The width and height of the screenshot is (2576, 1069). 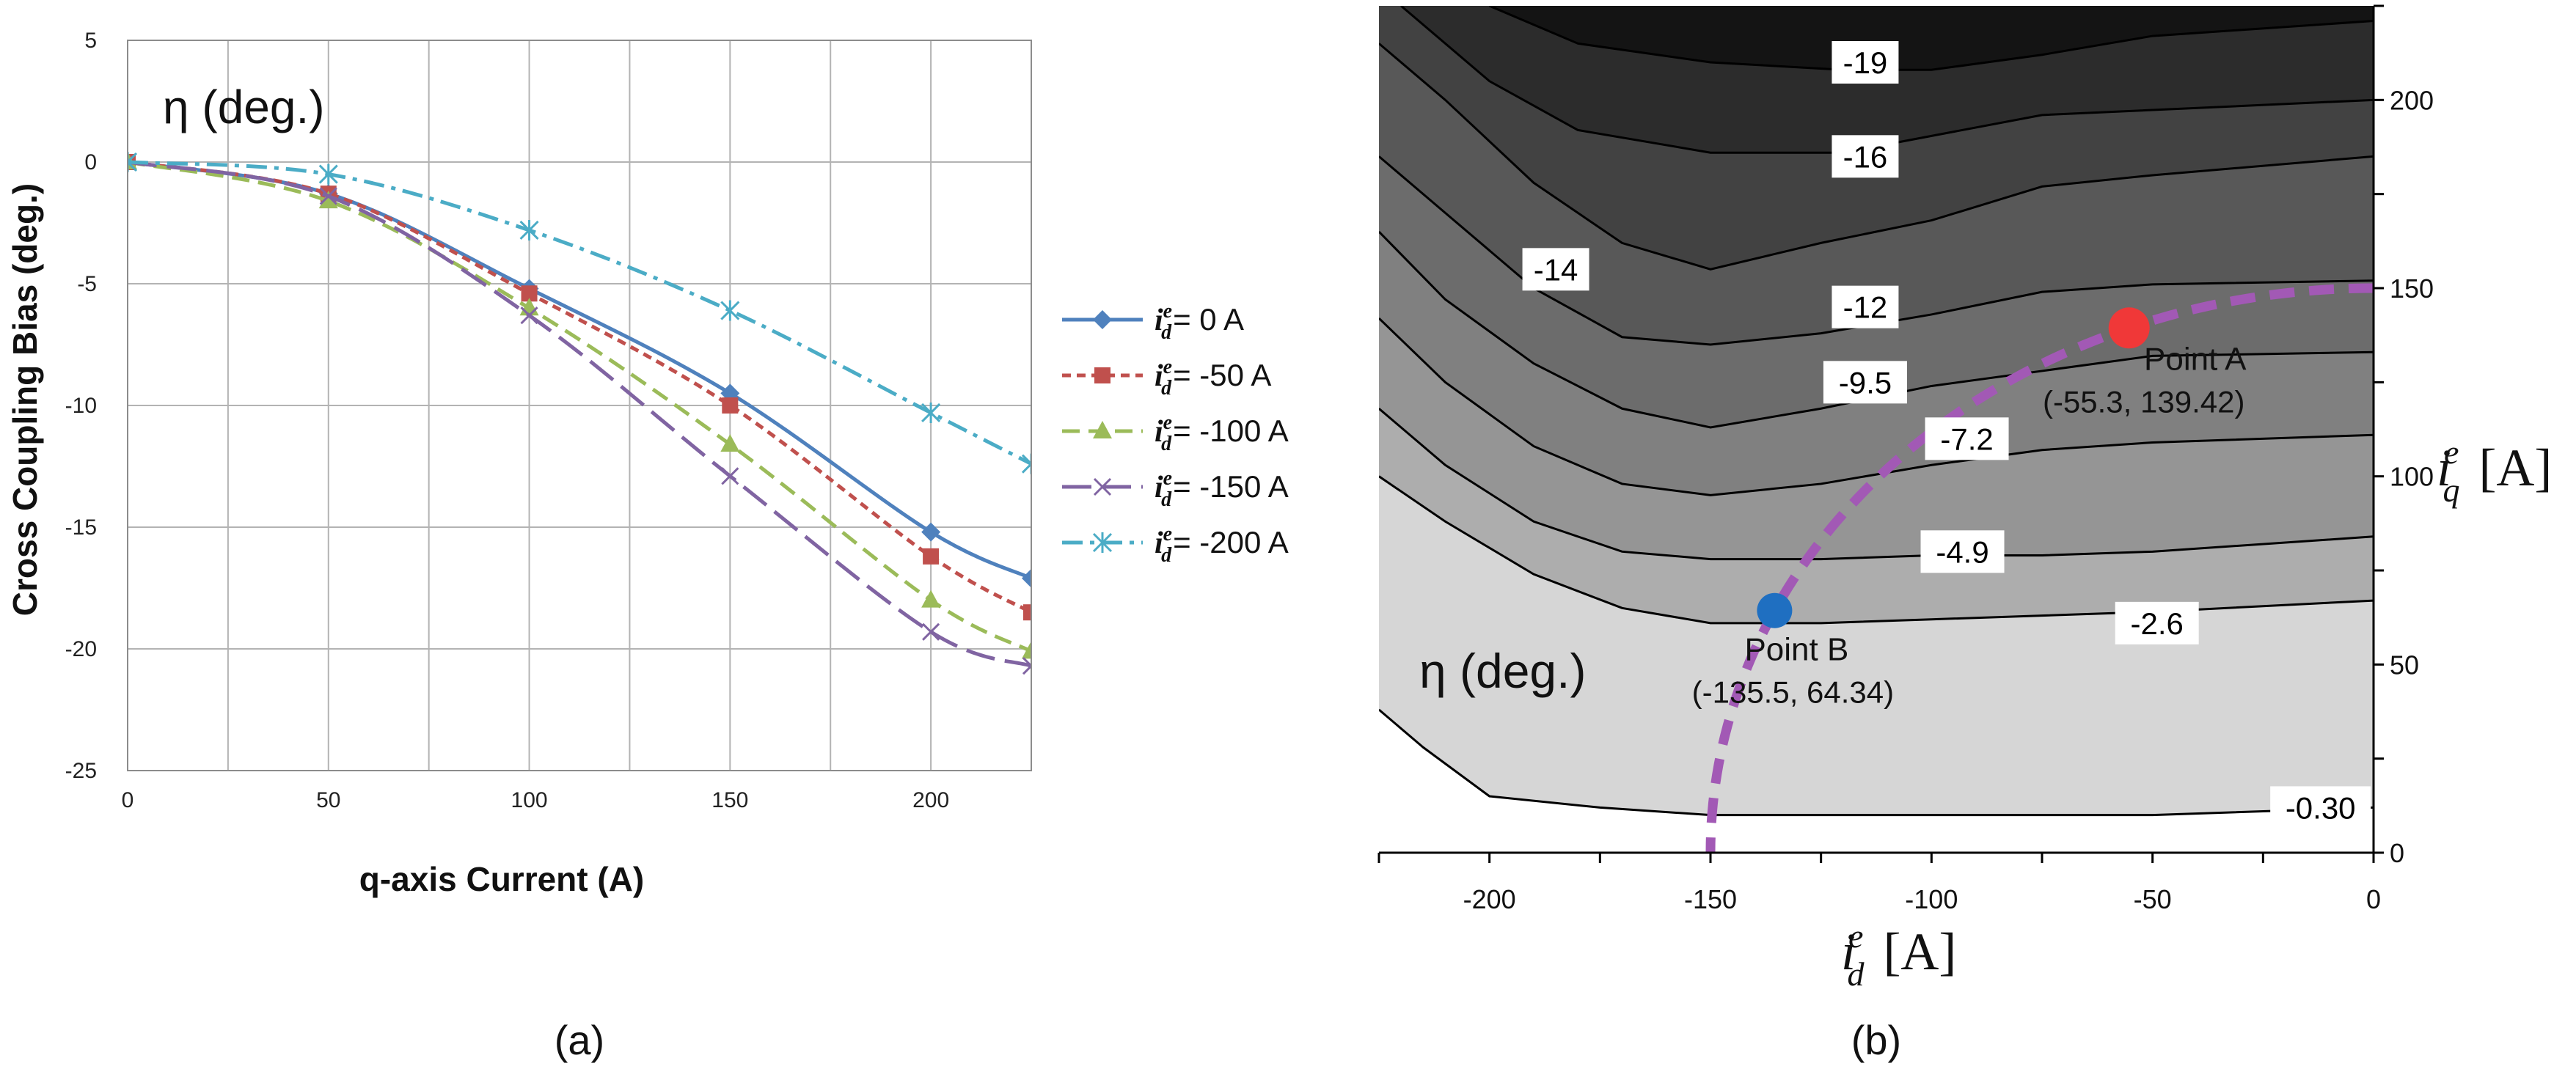 I want to click on legend-value: = 0 A, so click(x=1208, y=319).